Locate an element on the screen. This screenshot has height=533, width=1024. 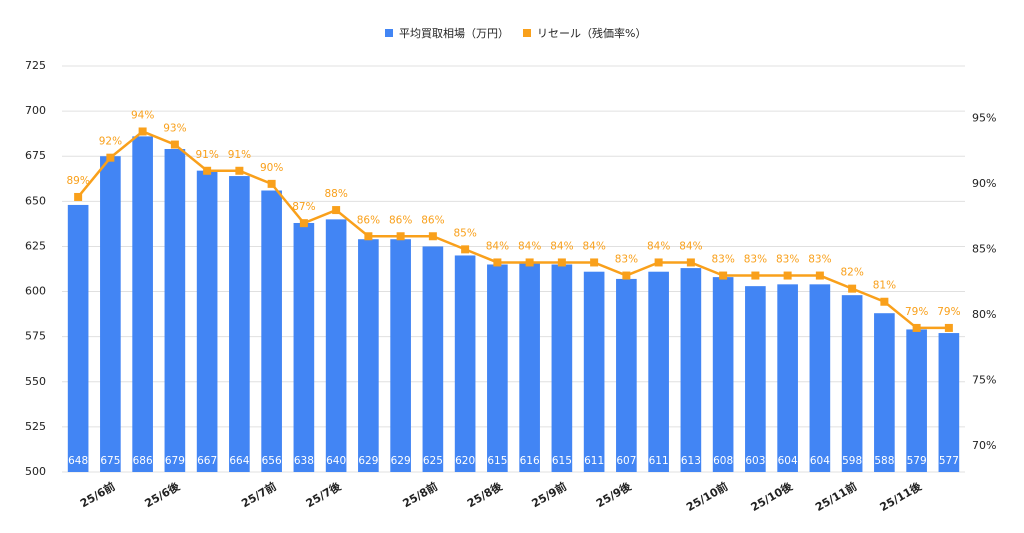
y2-tick-label: 80% is located at coordinates (984, 314).